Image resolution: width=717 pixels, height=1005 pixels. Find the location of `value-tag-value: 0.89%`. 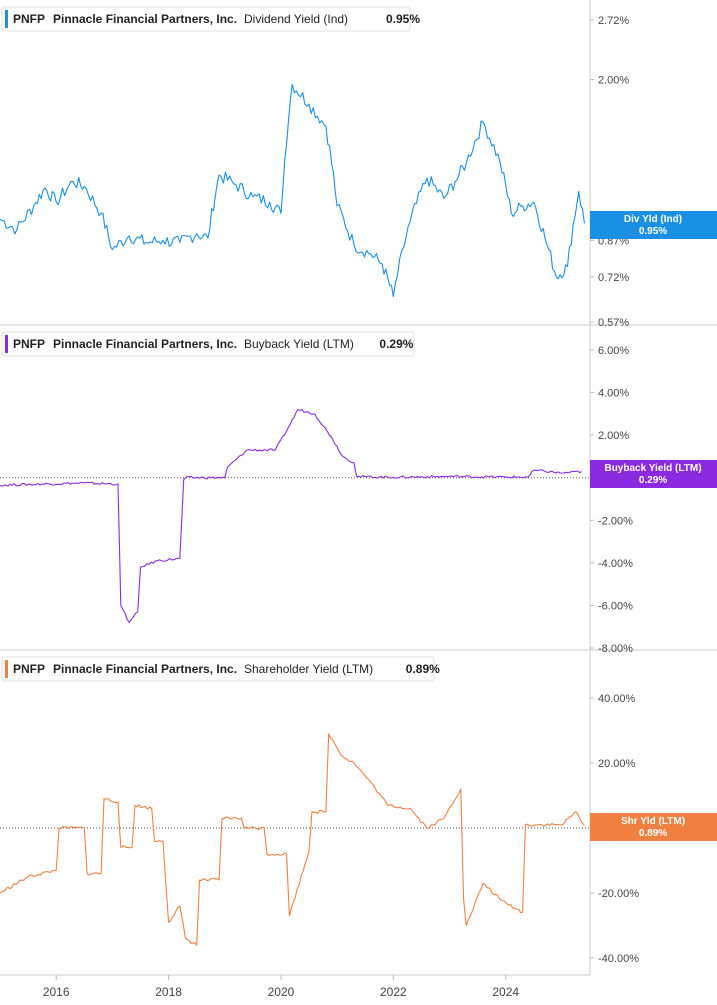

value-tag-value: 0.89% is located at coordinates (653, 833).